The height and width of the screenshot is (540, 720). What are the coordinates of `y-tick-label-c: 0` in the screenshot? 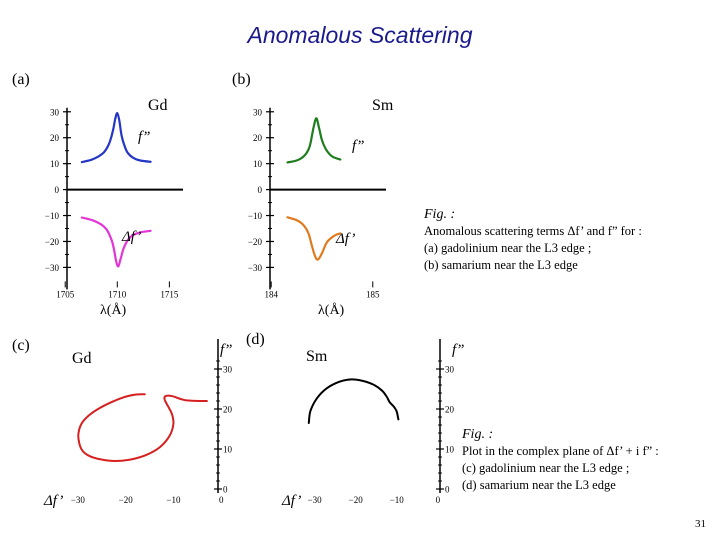 It's located at (225, 490).